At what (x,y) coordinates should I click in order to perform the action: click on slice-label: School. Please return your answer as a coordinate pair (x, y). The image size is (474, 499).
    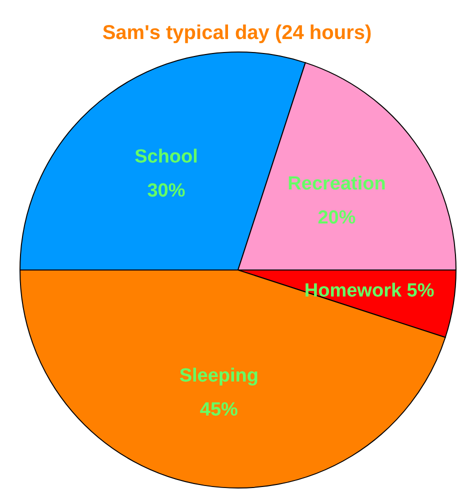
    Looking at the image, I should click on (166, 157).